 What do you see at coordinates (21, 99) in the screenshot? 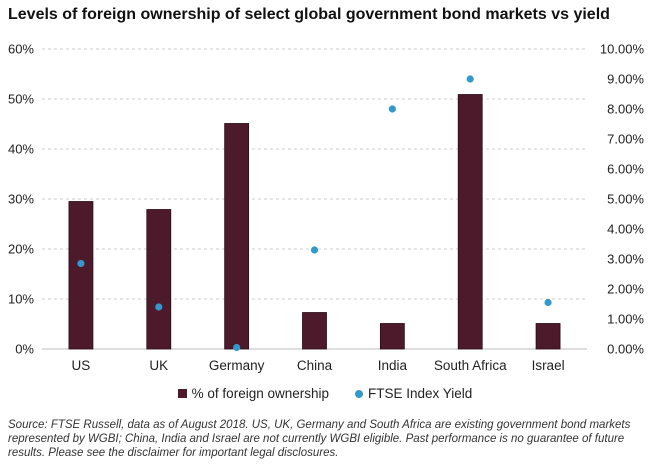
I see `y-left-tick-label: 50%` at bounding box center [21, 99].